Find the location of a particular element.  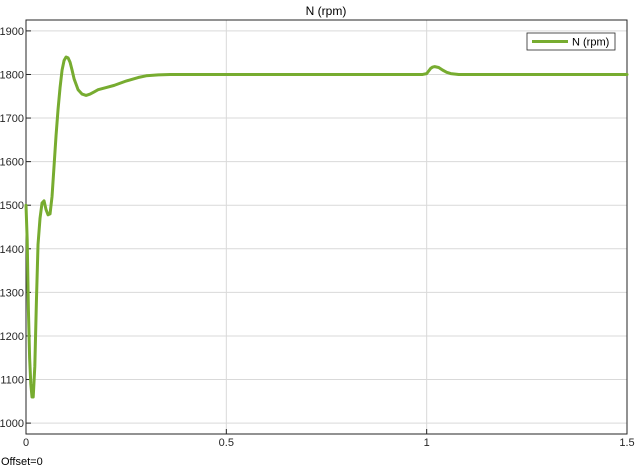

y-tick-label: 1400 is located at coordinates (12, 250).